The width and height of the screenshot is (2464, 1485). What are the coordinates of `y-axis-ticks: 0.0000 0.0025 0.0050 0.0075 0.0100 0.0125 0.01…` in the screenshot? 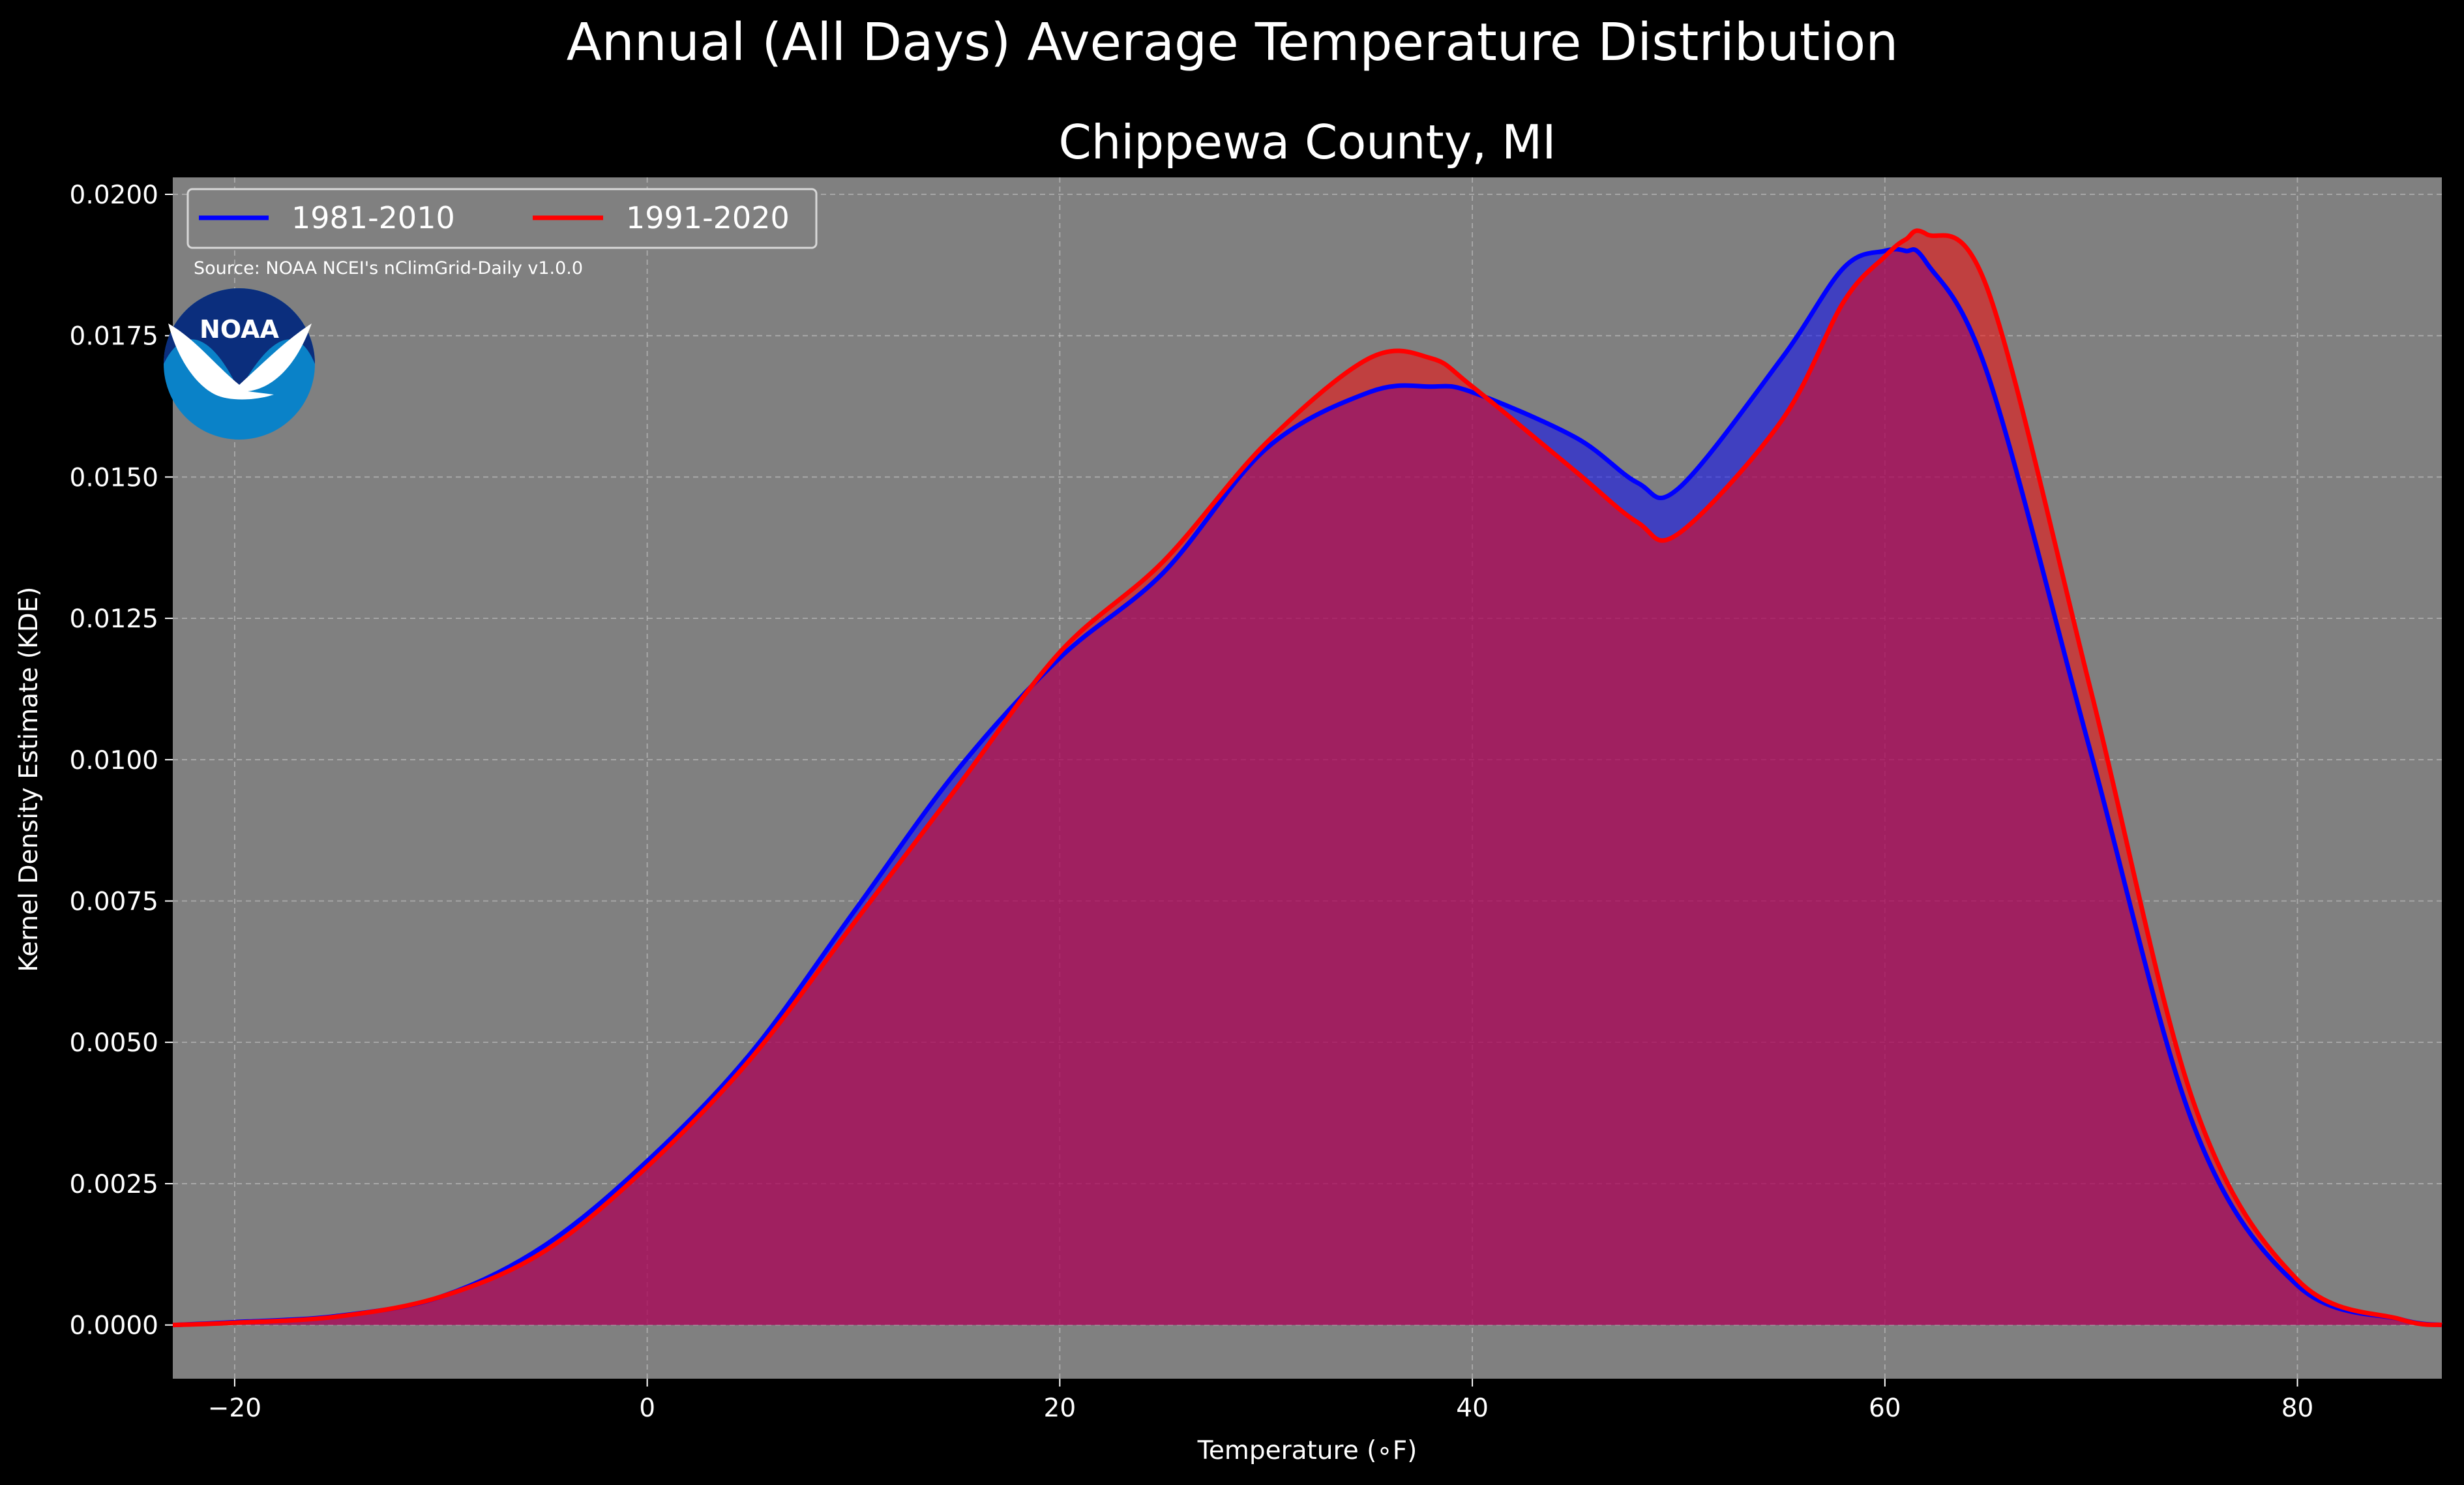 It's located at (121, 761).